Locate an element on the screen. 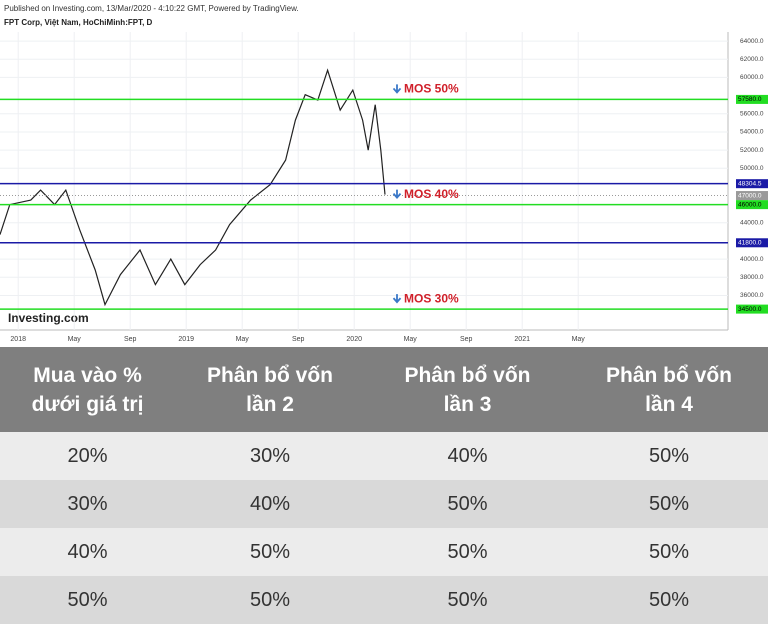 The height and width of the screenshot is (624, 768). x-tick-label: 2019 is located at coordinates (186, 339).